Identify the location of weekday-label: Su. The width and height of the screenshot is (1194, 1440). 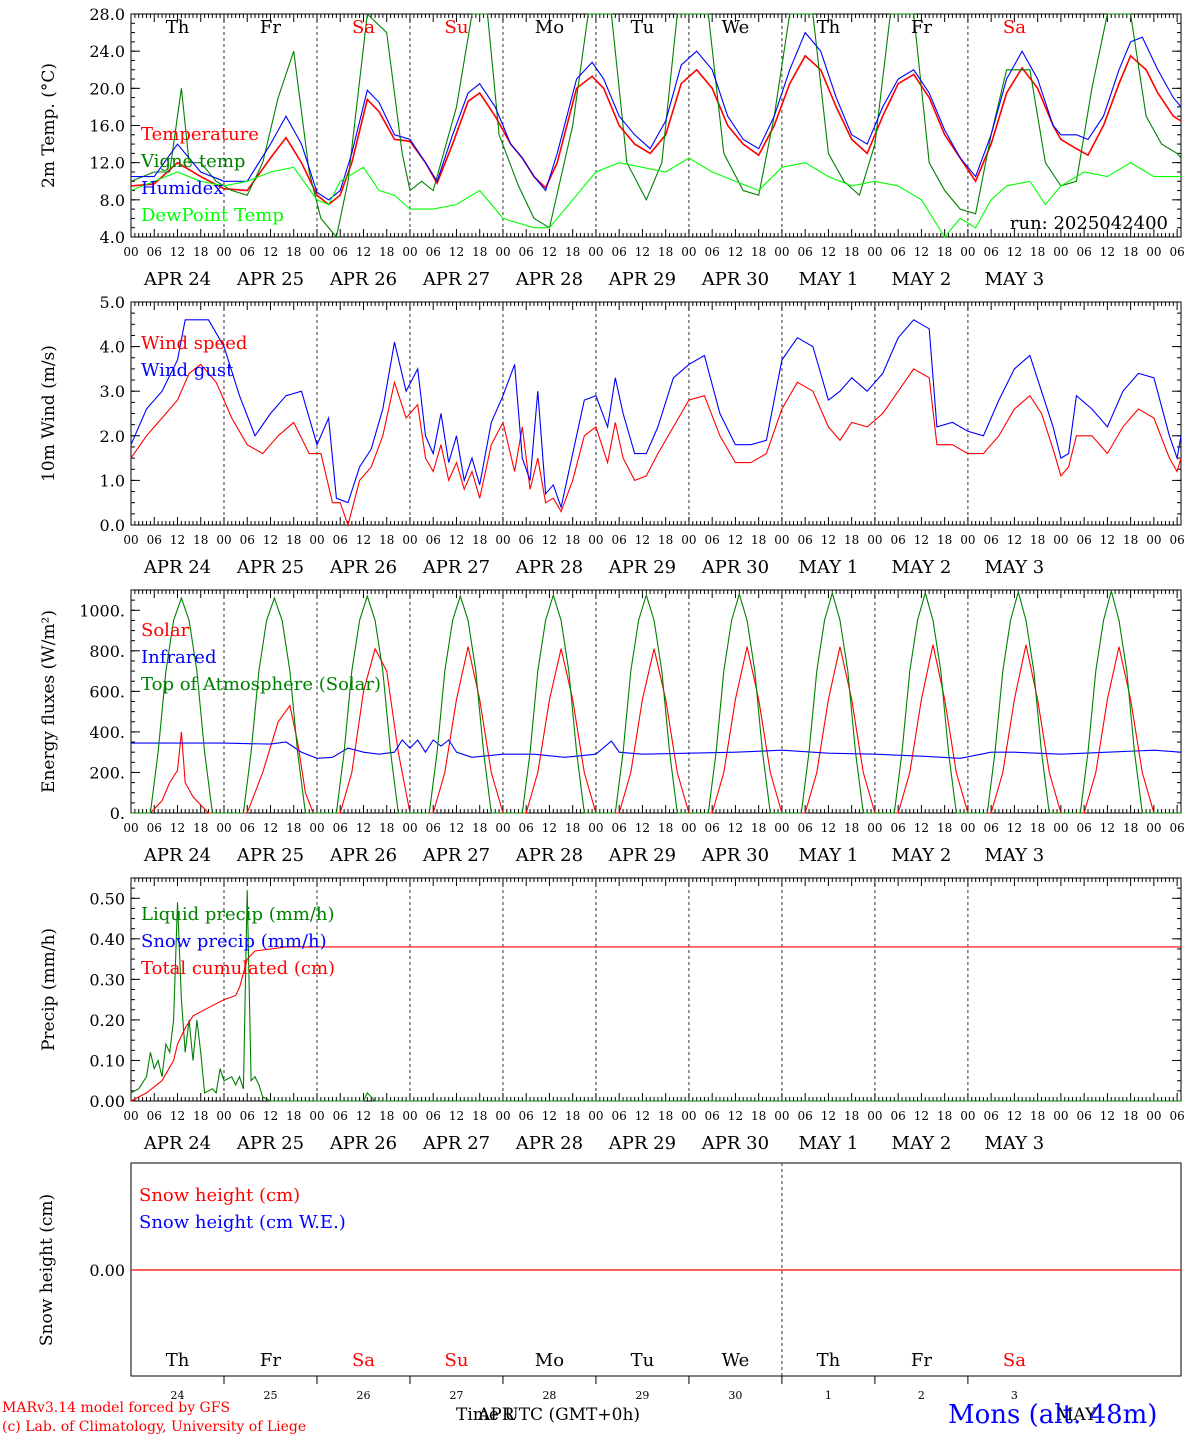
(456, 27).